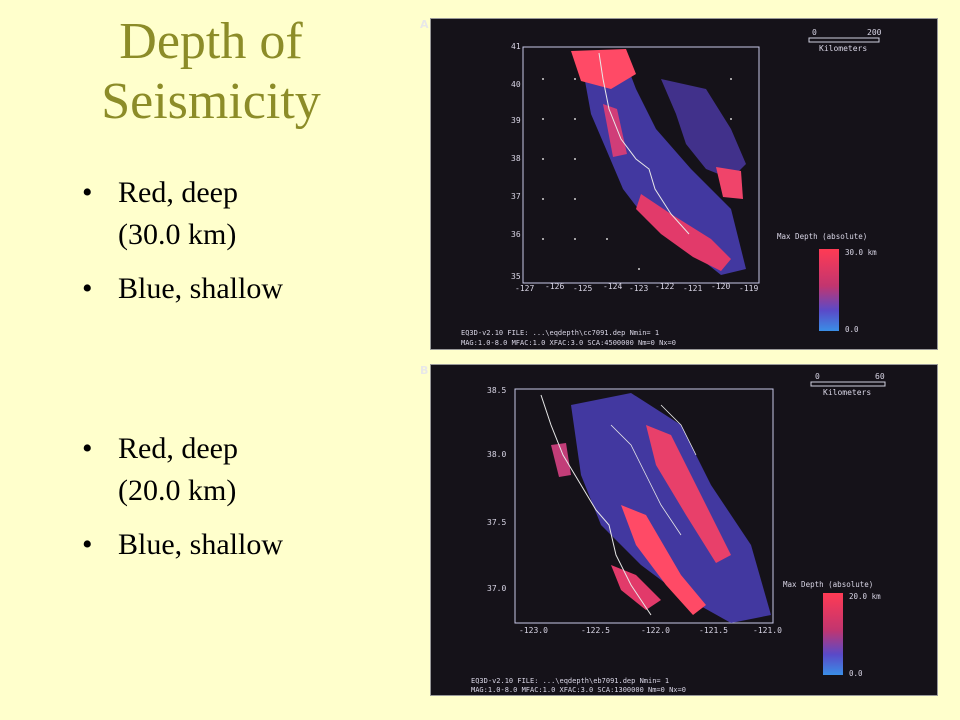 This screenshot has height=720, width=960. What do you see at coordinates (516, 84) in the screenshot?
I see `y-tick-label: 40` at bounding box center [516, 84].